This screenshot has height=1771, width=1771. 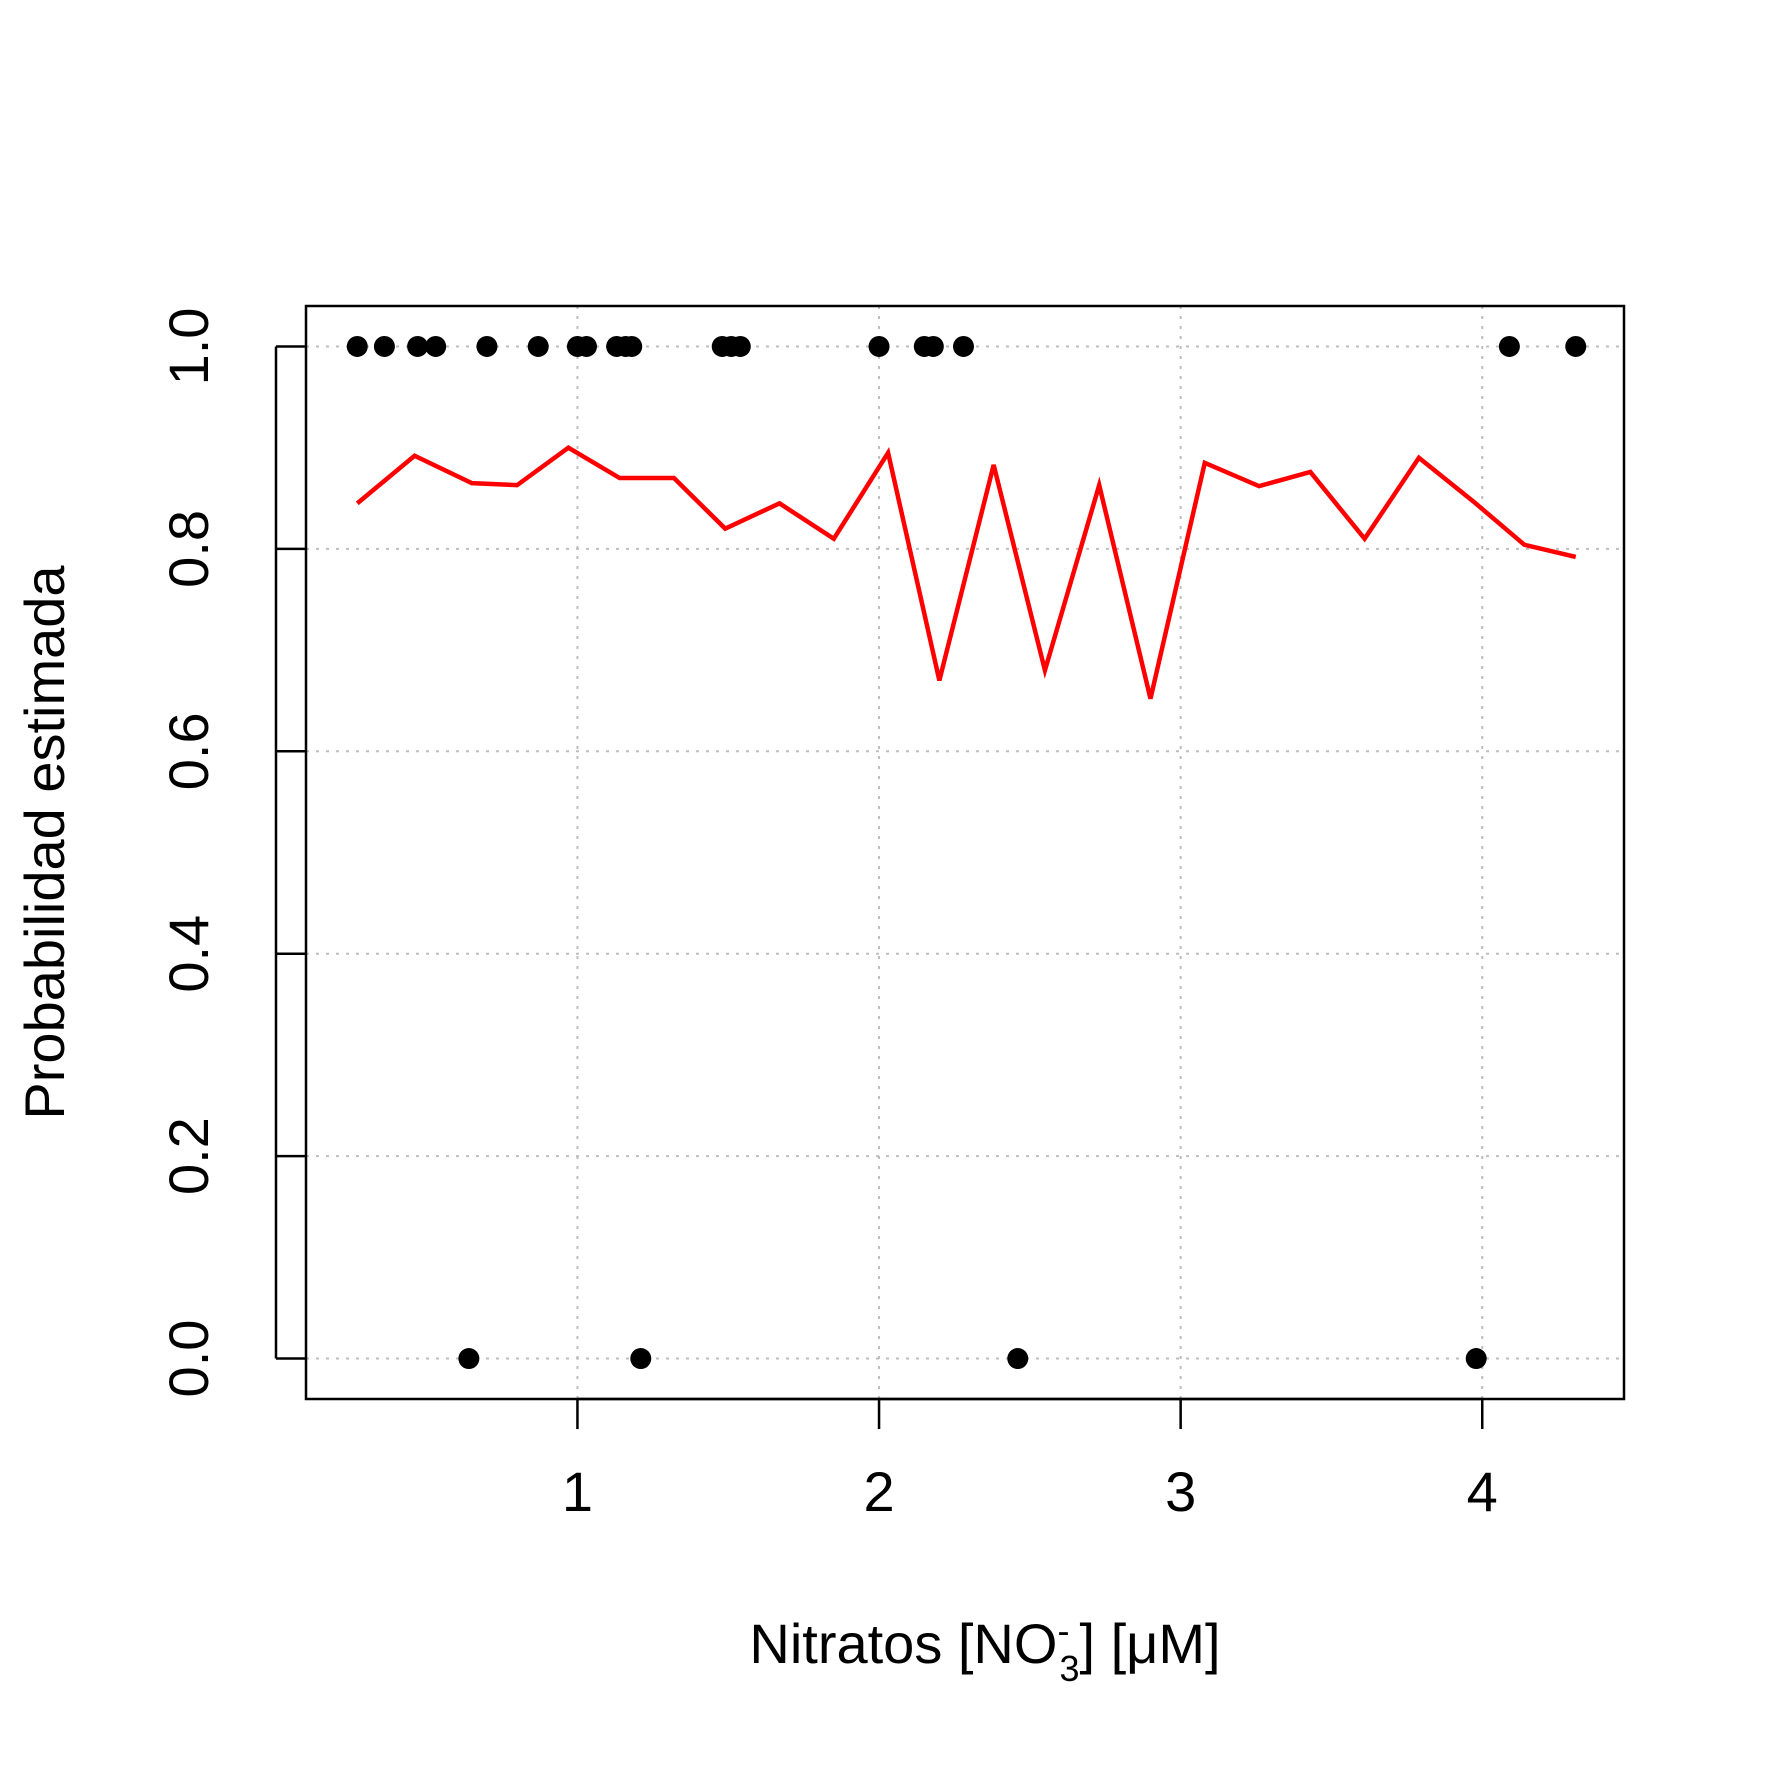 I want to click on x-axis: 1 2 3 4, so click(x=1030, y=1460).